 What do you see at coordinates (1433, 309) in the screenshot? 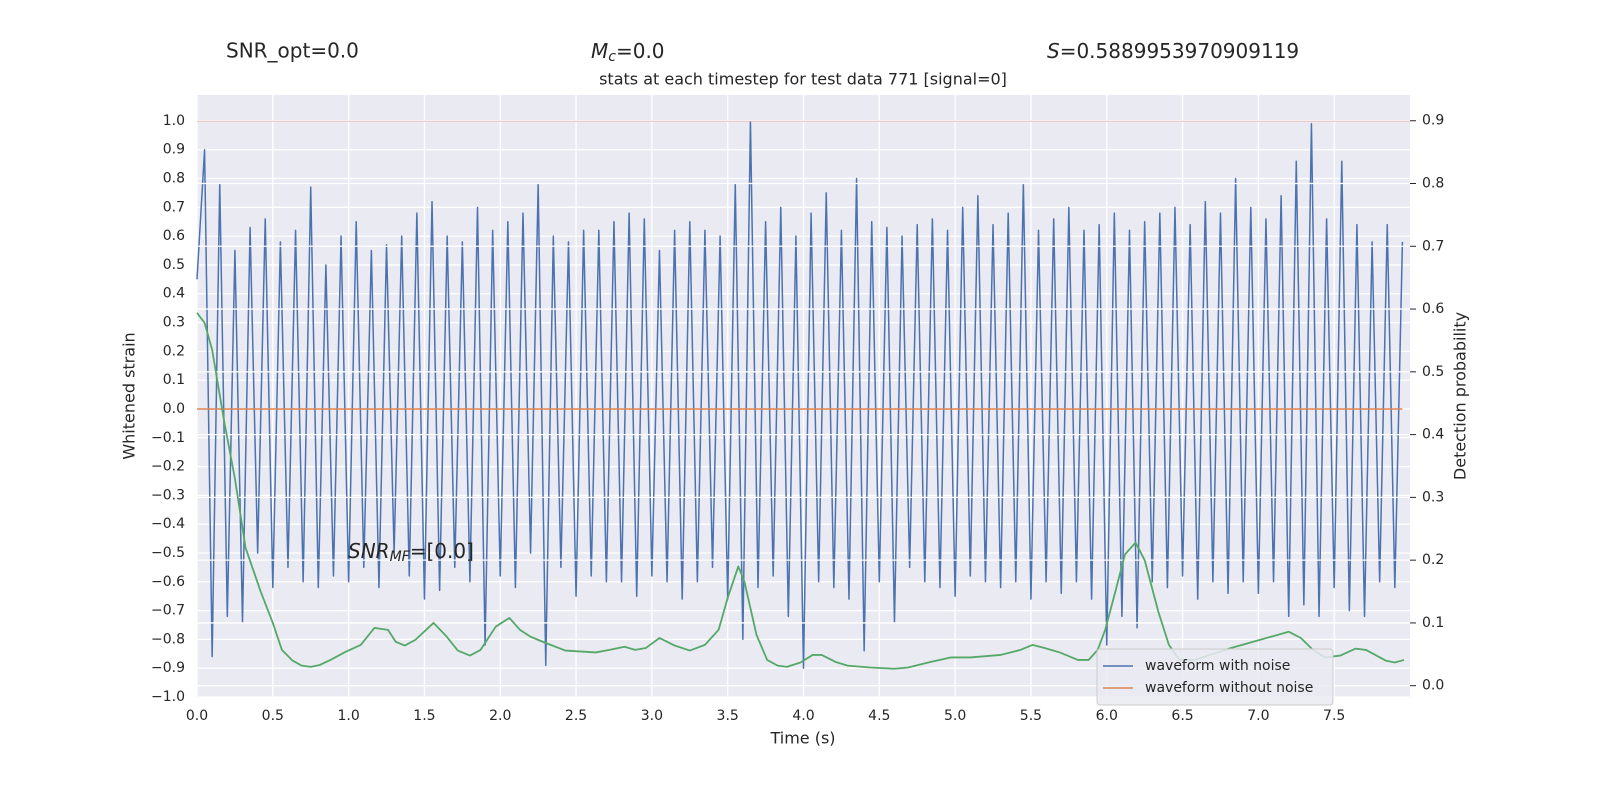
I see `y2-tick-label: 0.6` at bounding box center [1433, 309].